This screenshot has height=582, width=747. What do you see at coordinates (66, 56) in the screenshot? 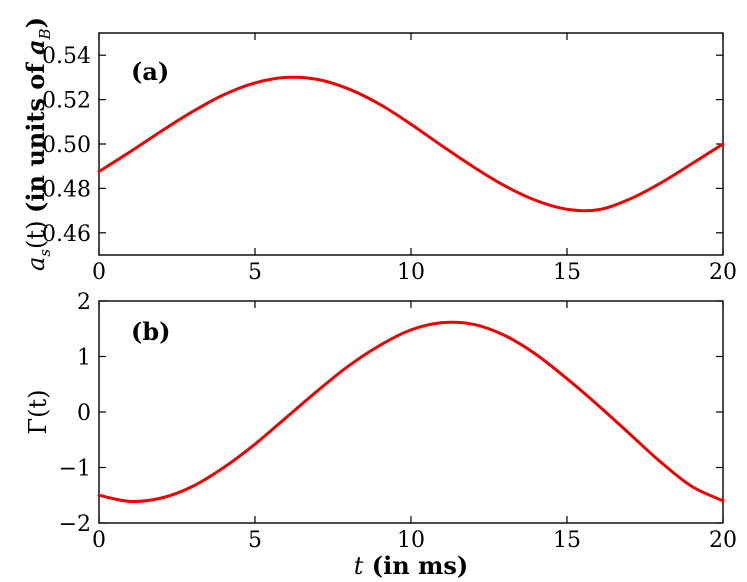
I see `y-tick-label: 0.54` at bounding box center [66, 56].